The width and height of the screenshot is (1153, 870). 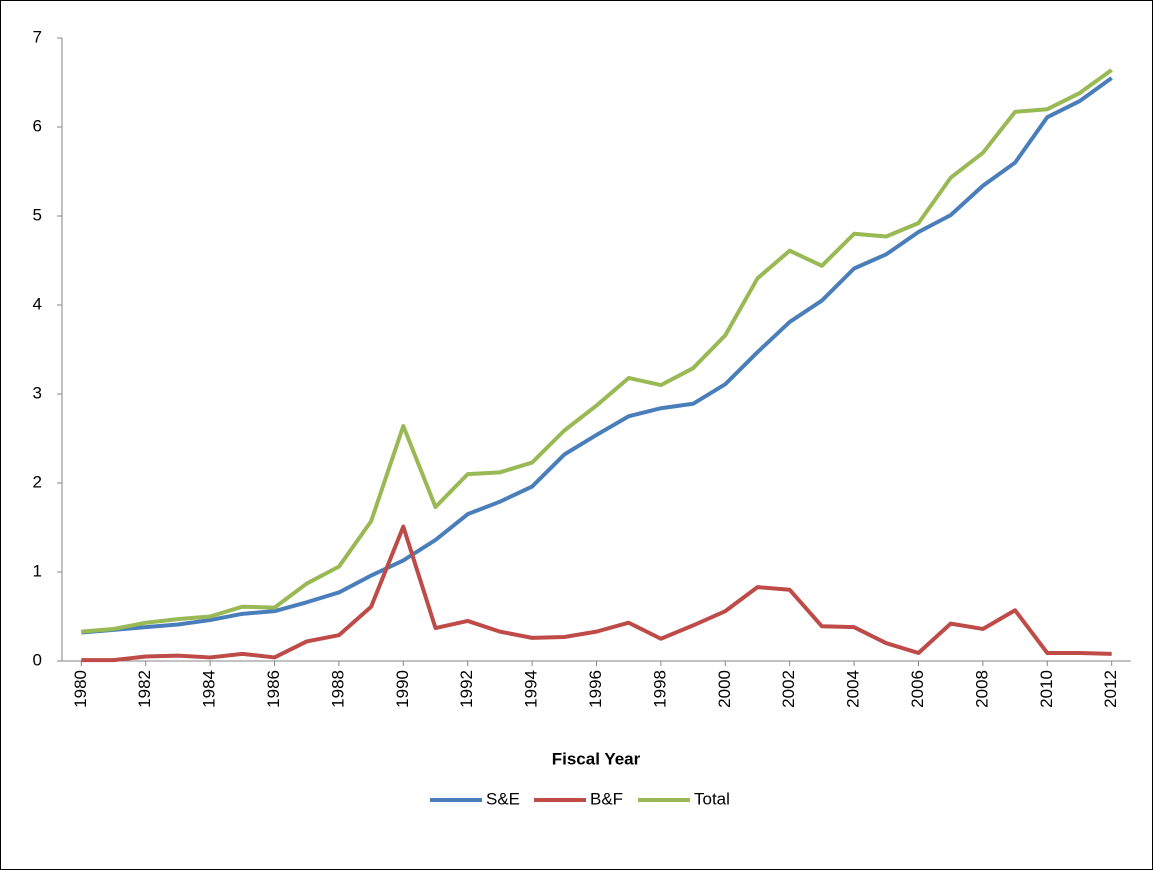 I want to click on x-tick-label: 2002, so click(x=788, y=689).